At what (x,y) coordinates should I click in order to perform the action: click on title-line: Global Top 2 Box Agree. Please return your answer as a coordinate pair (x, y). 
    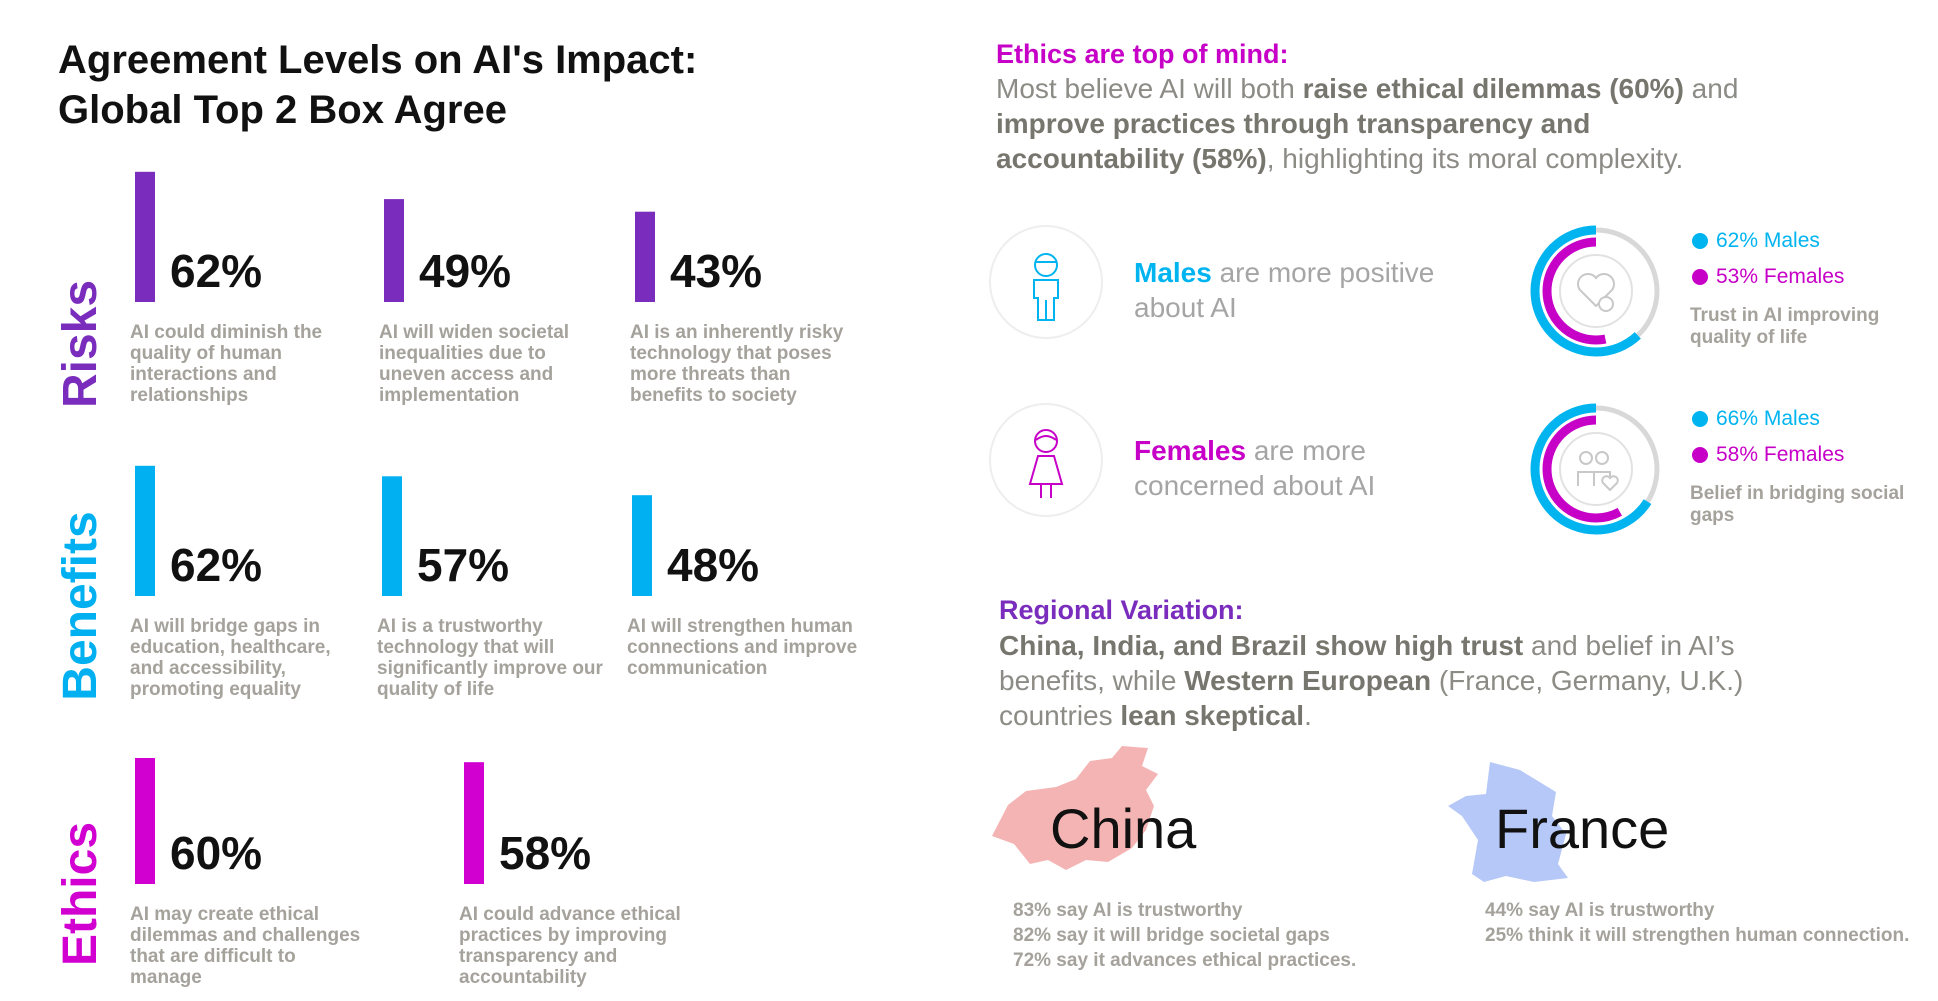
    Looking at the image, I should click on (282, 110).